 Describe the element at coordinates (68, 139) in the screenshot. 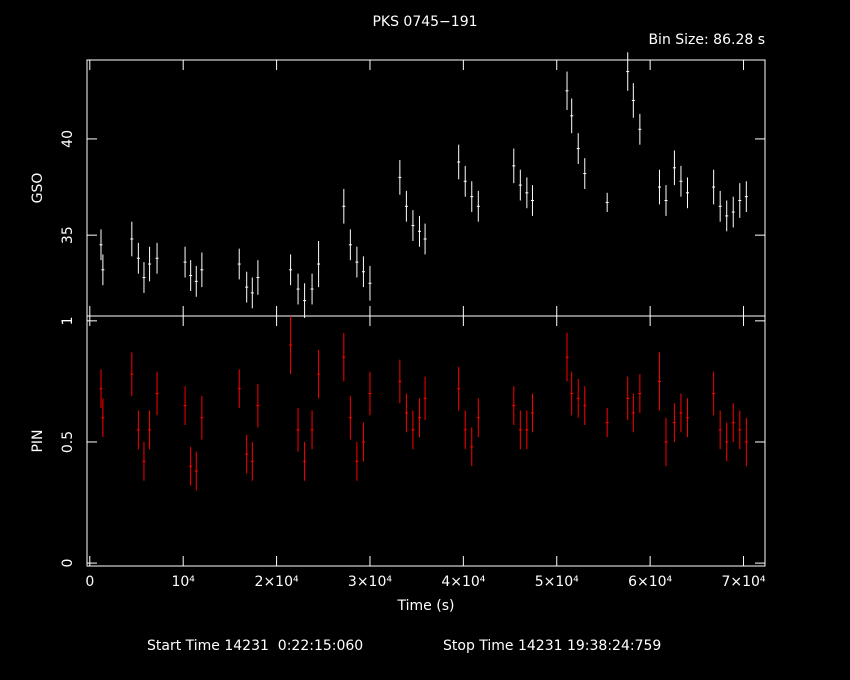

I see `y-tick-label: 40` at that location.